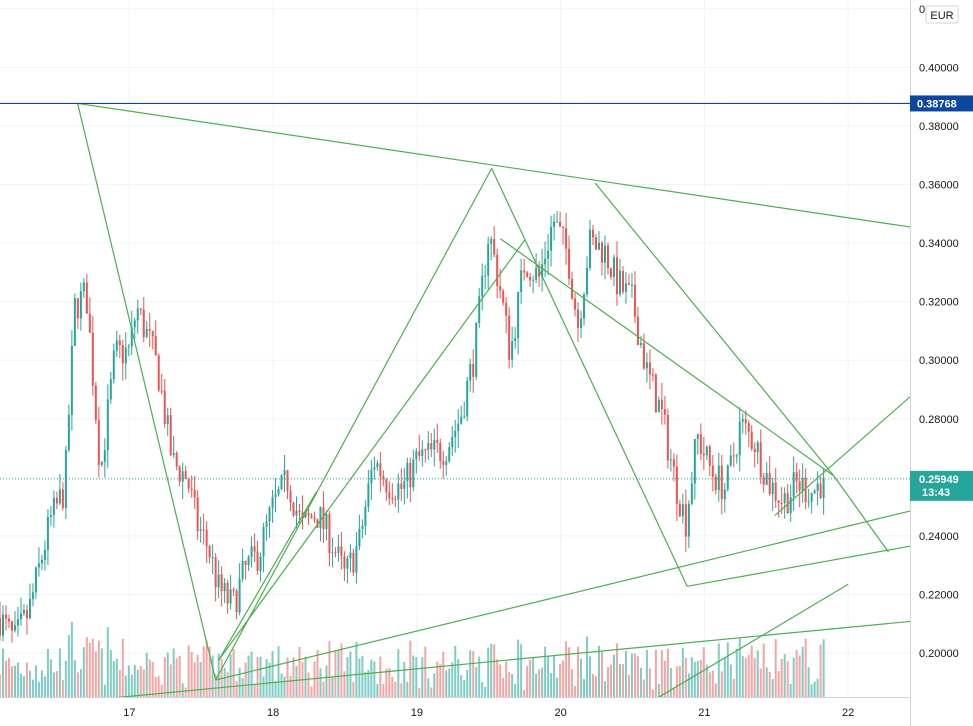 The height and width of the screenshot is (726, 973). What do you see at coordinates (455, 711) in the screenshot?
I see `time-axis: 17 18 19 20 21 22` at bounding box center [455, 711].